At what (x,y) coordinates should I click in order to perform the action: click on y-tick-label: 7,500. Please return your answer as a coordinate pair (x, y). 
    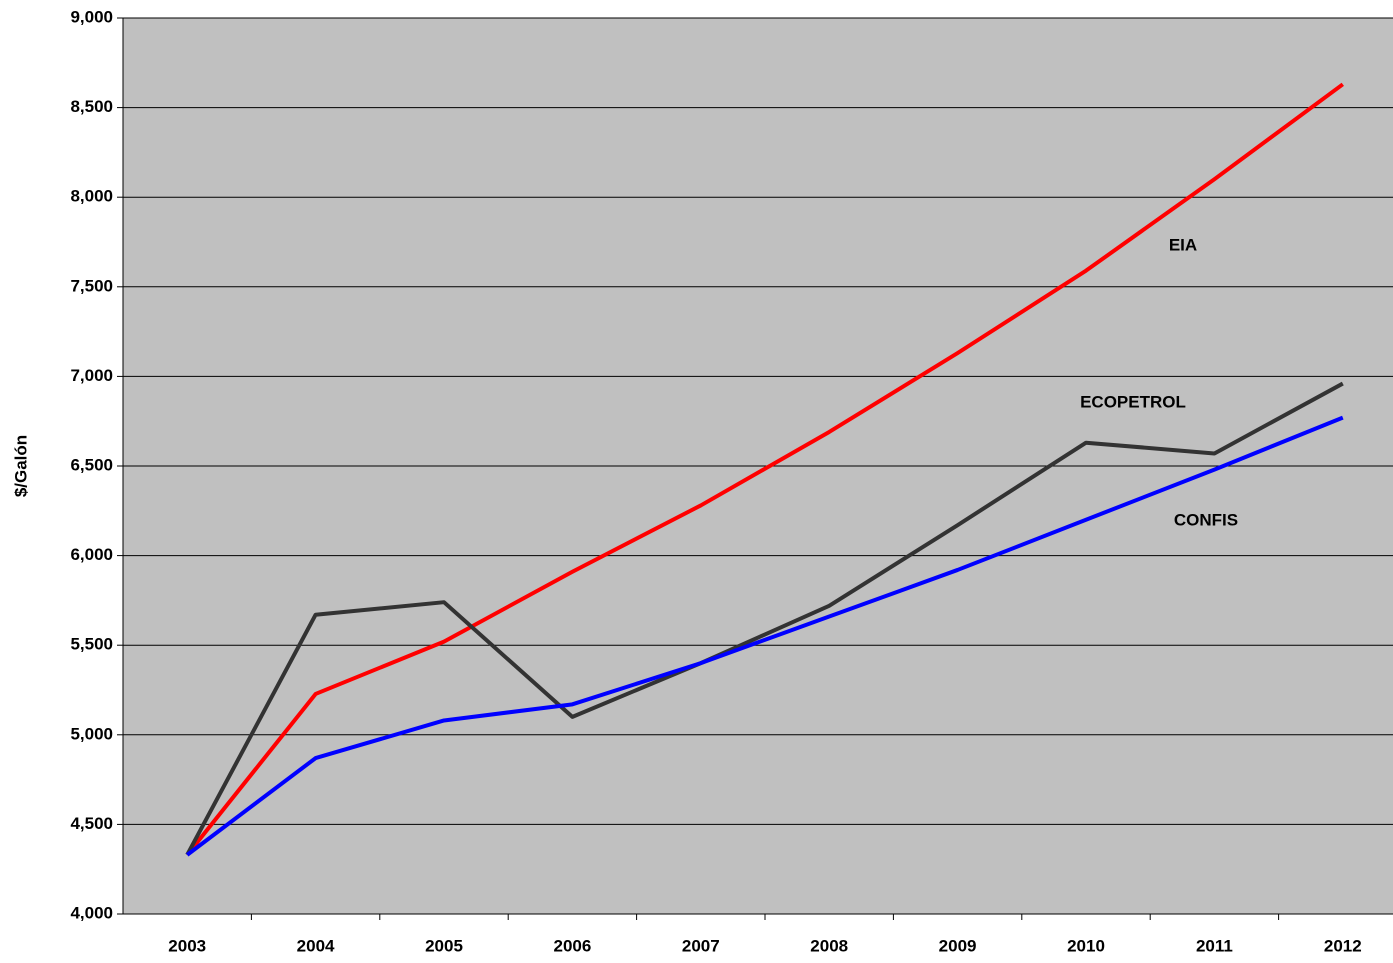
    Looking at the image, I should click on (91, 285).